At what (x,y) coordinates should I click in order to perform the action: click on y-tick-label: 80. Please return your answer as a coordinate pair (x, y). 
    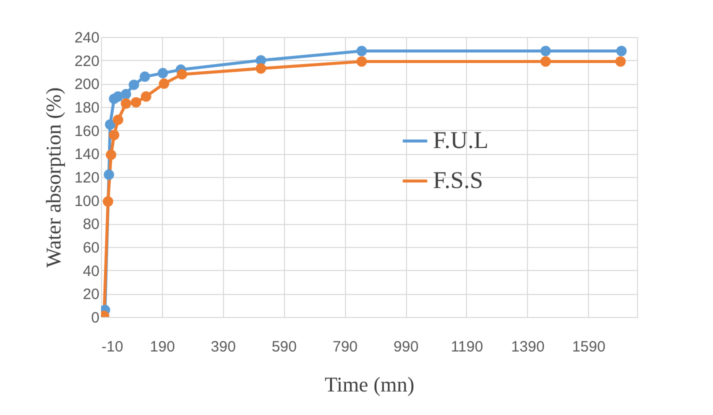
    Looking at the image, I should click on (91, 225).